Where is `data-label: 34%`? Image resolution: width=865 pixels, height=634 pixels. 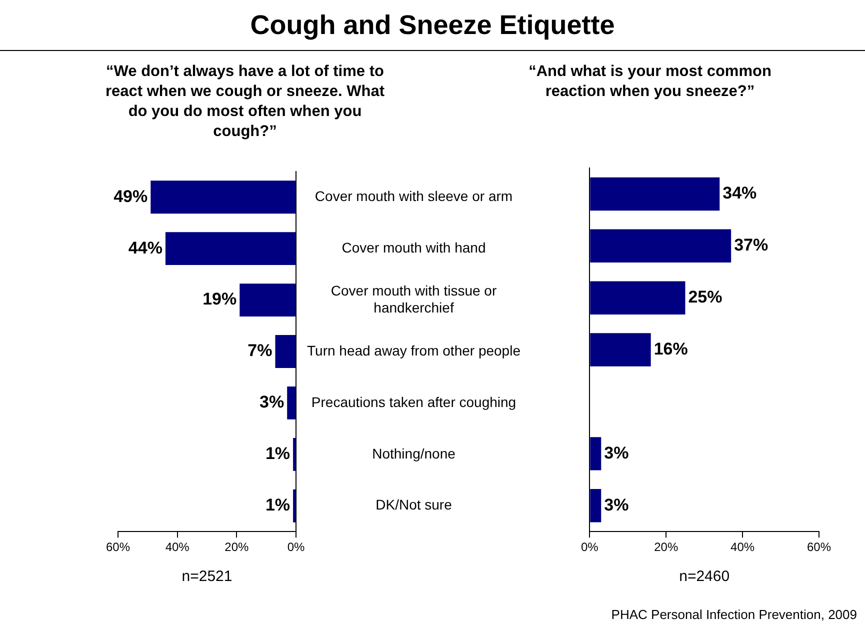 data-label: 34% is located at coordinates (739, 193).